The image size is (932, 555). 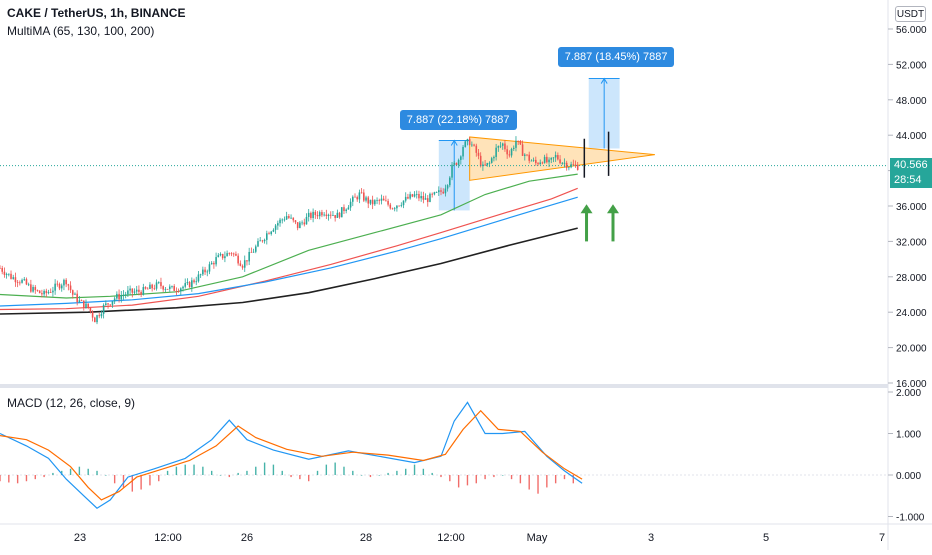 What do you see at coordinates (96, 13) in the screenshot?
I see `symbol-title: CAKE / TetherUS, 1h, BINANCE` at bounding box center [96, 13].